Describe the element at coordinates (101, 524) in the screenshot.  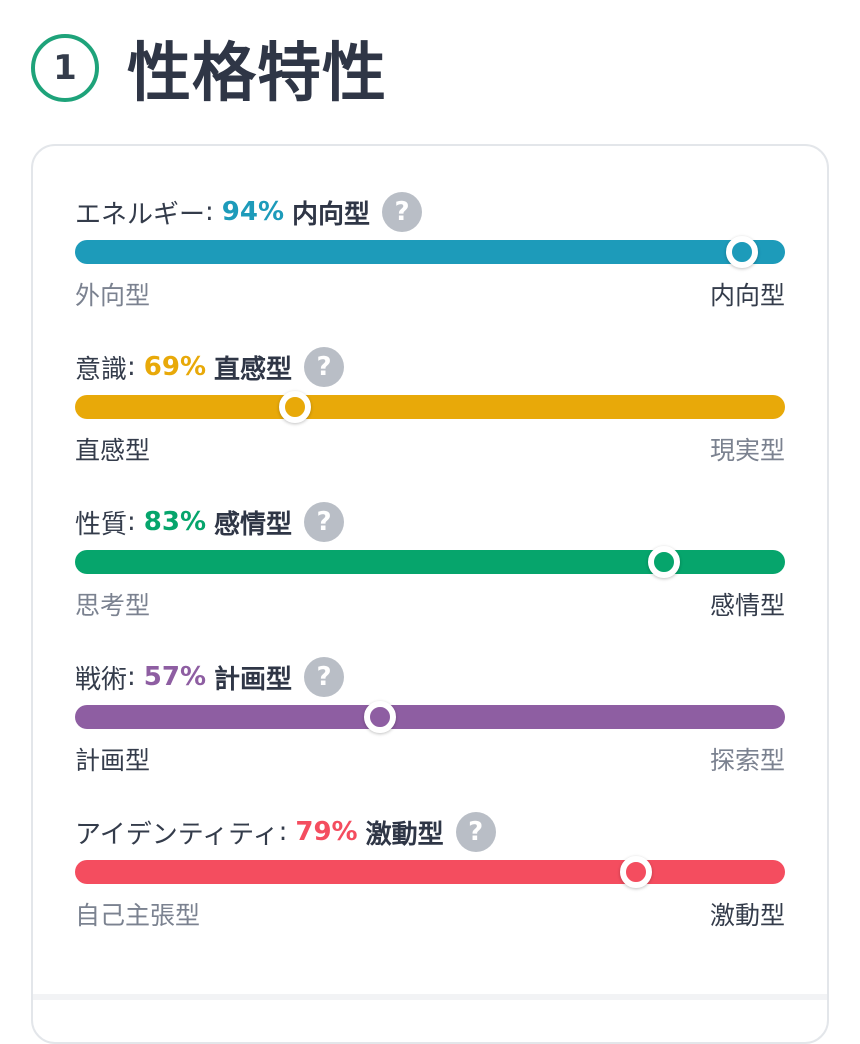
I see `trait-name: 性質` at that location.